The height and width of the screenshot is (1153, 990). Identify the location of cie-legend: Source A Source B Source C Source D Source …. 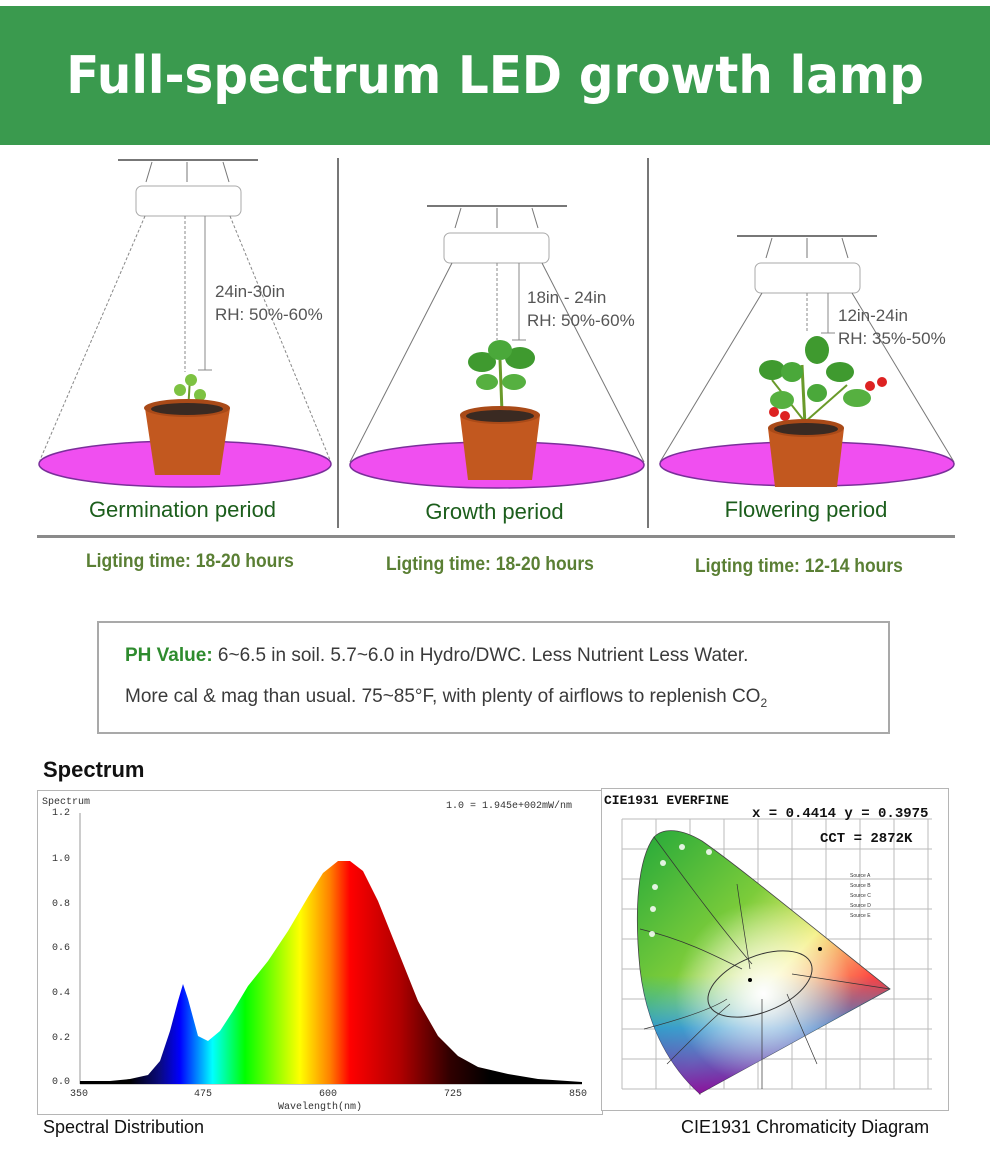
(860, 896).